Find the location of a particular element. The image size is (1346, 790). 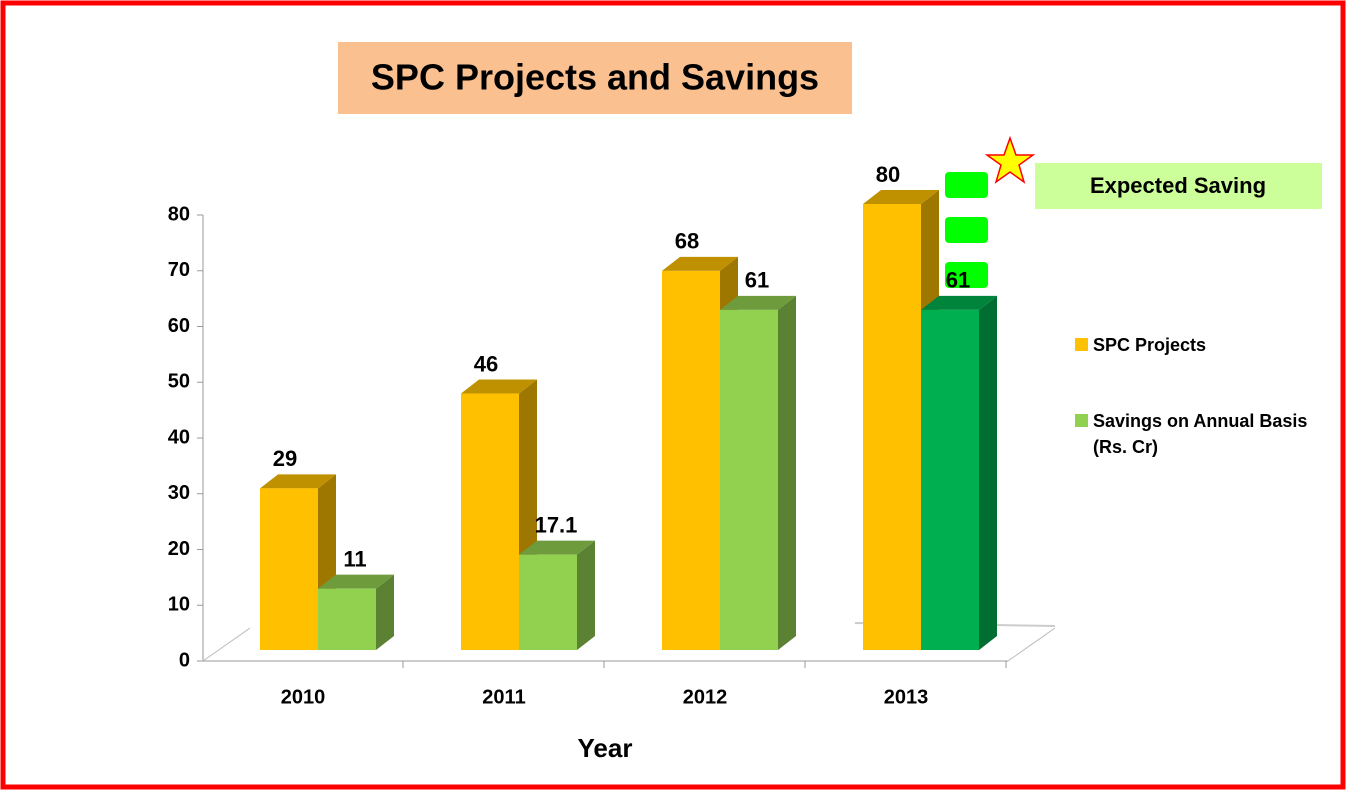

y-tick-label: 80 is located at coordinates (179, 214).